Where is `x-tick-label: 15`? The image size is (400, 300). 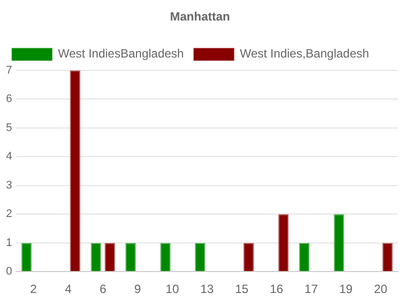
x-tick-label: 15 is located at coordinates (242, 289).